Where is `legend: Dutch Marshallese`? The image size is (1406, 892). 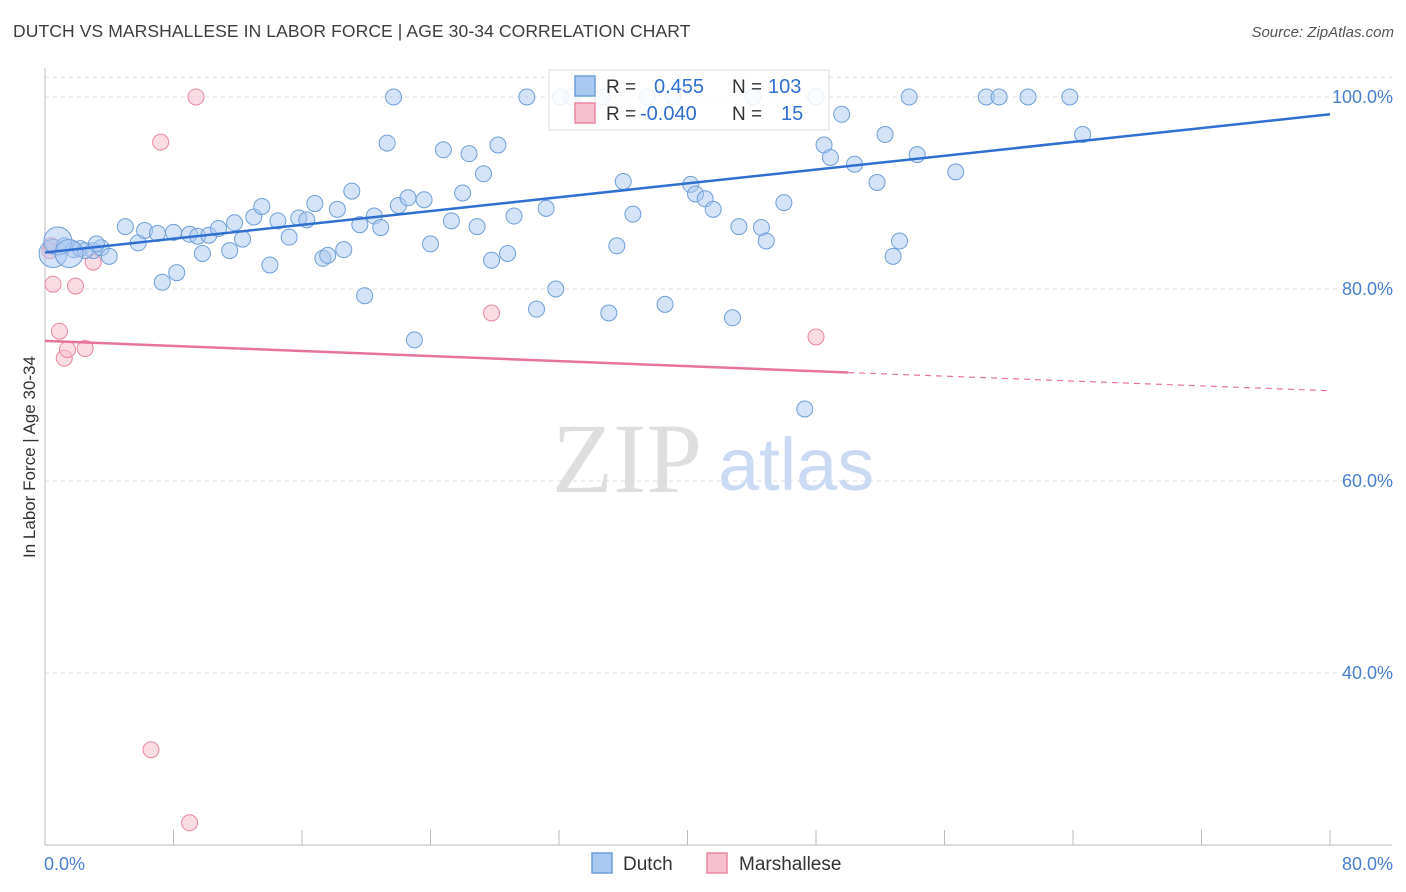 legend: Dutch Marshallese is located at coordinates (716, 863).